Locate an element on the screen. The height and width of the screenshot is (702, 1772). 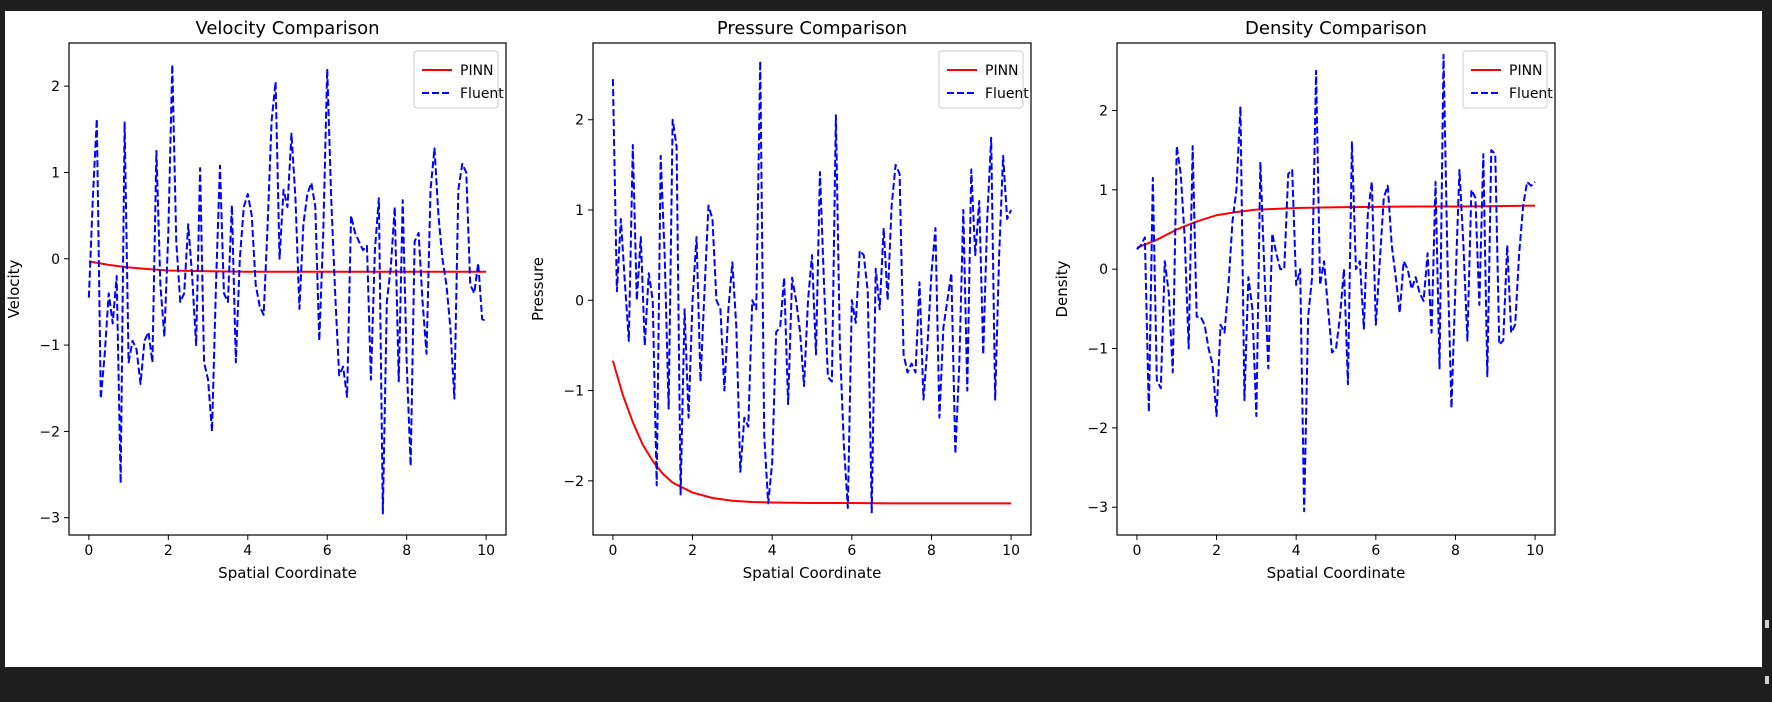
right-edge-strip is located at coordinates (1767, 351).